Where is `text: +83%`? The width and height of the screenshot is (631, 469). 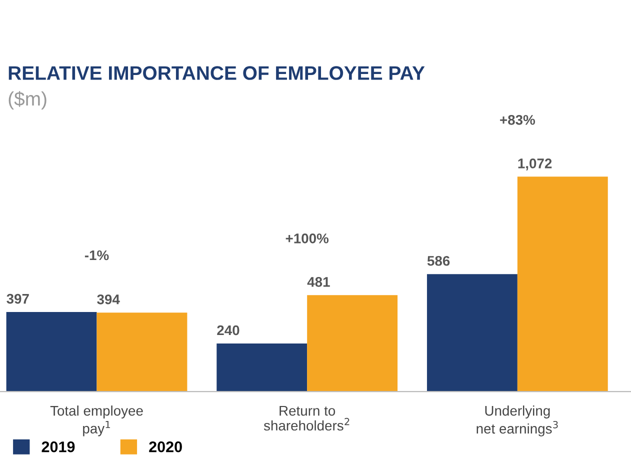
text: +83% is located at coordinates (518, 119).